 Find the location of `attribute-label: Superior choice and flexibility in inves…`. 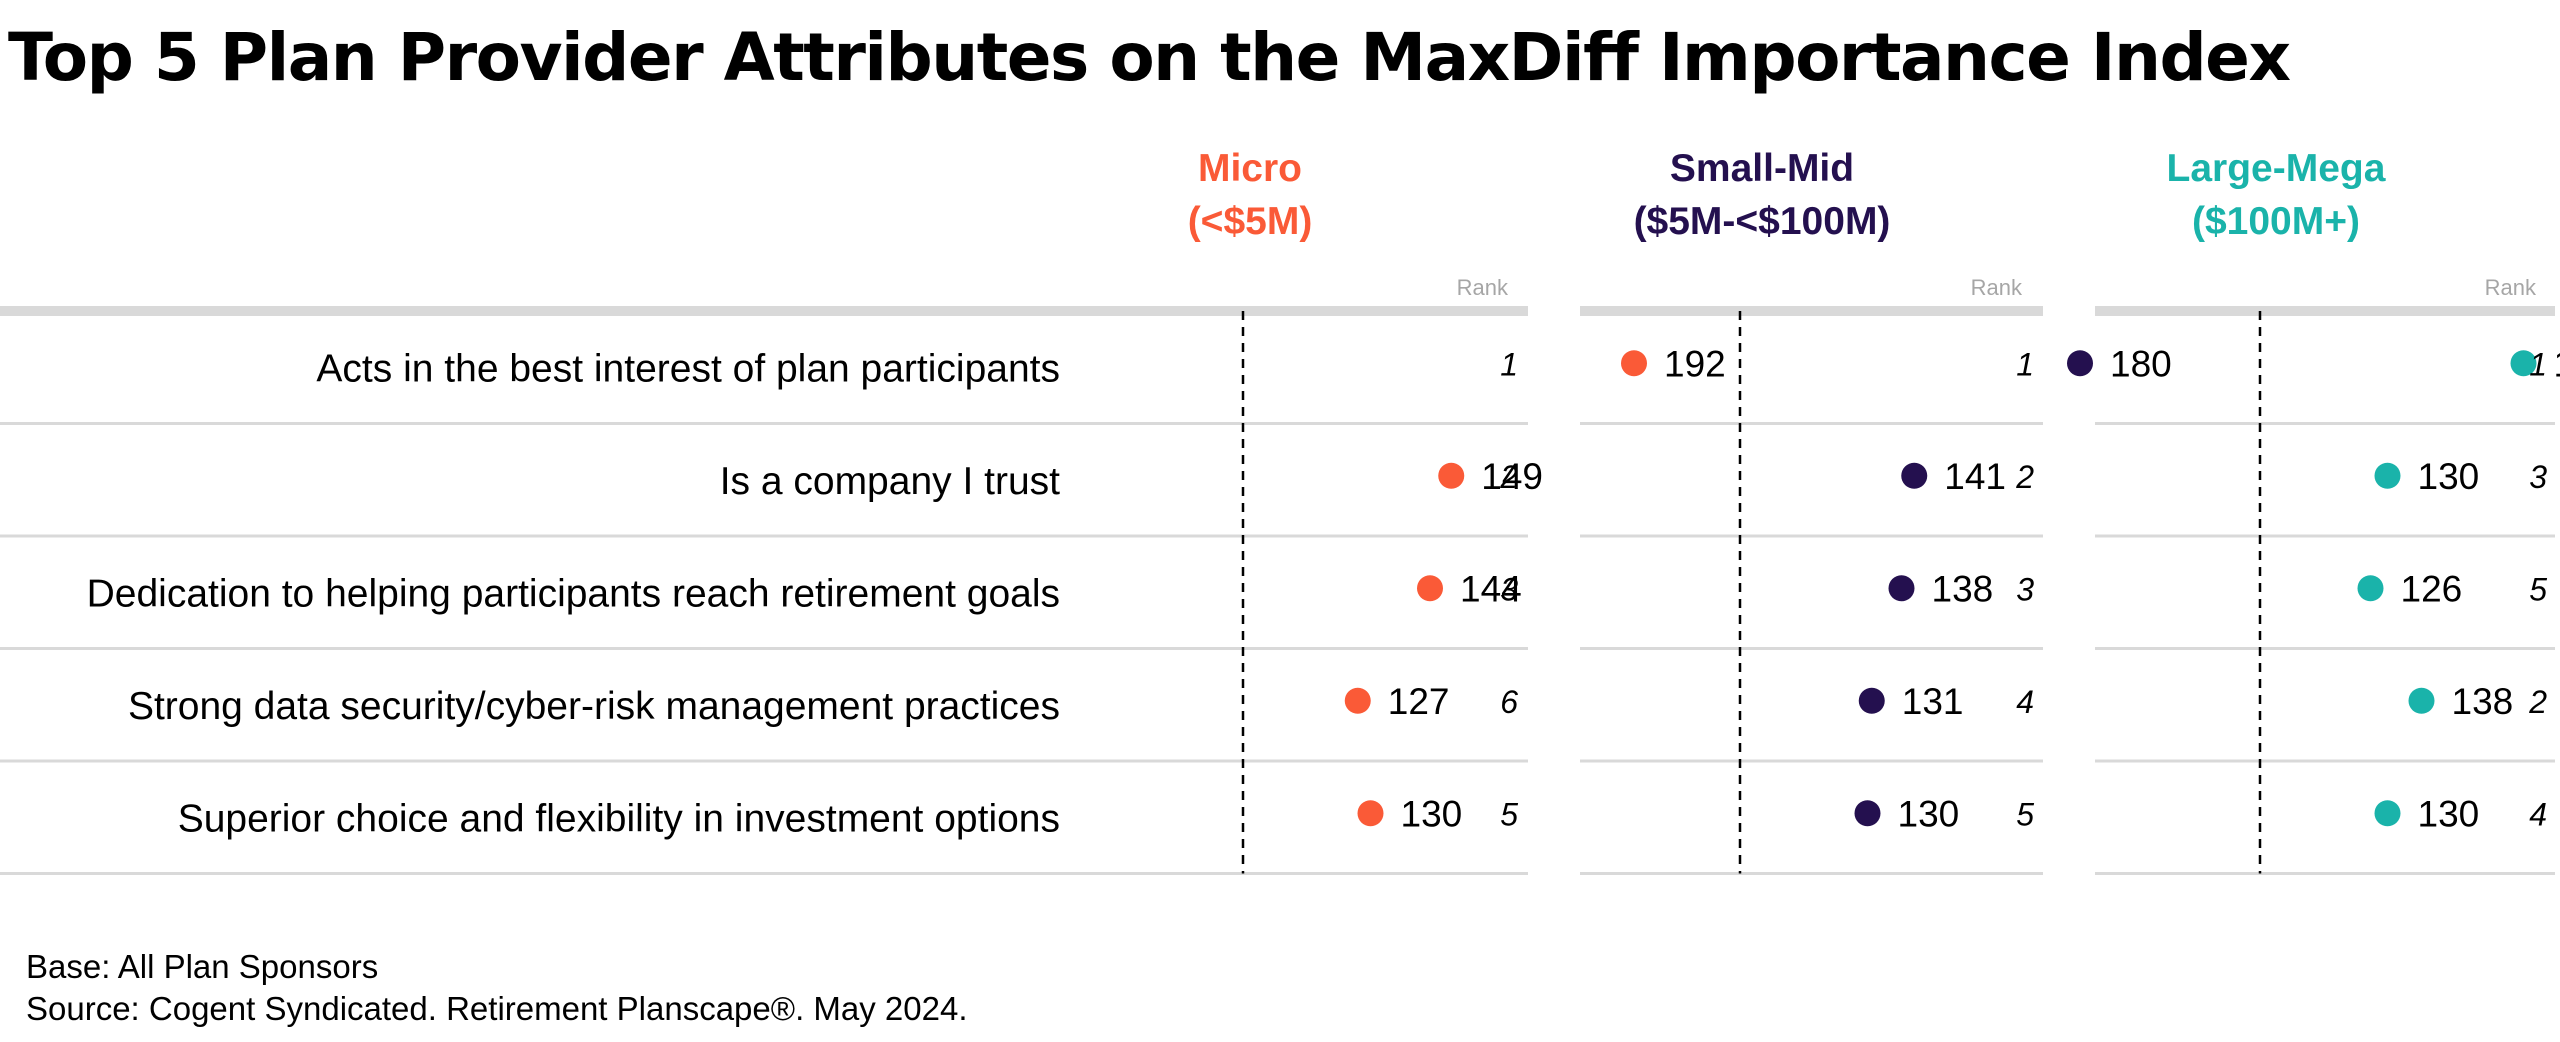

attribute-label: Superior choice and flexibility in inves… is located at coordinates (619, 818).